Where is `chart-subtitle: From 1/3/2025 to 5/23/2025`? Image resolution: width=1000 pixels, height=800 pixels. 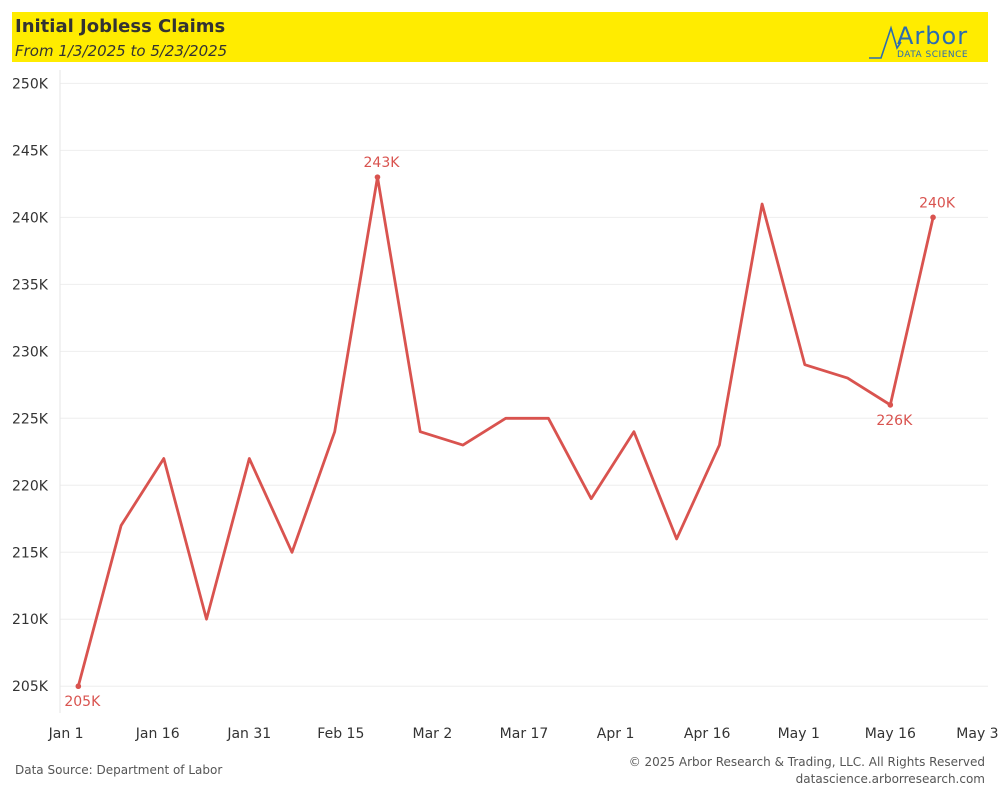 chart-subtitle: From 1/3/2025 to 5/23/2025 is located at coordinates (121, 51).